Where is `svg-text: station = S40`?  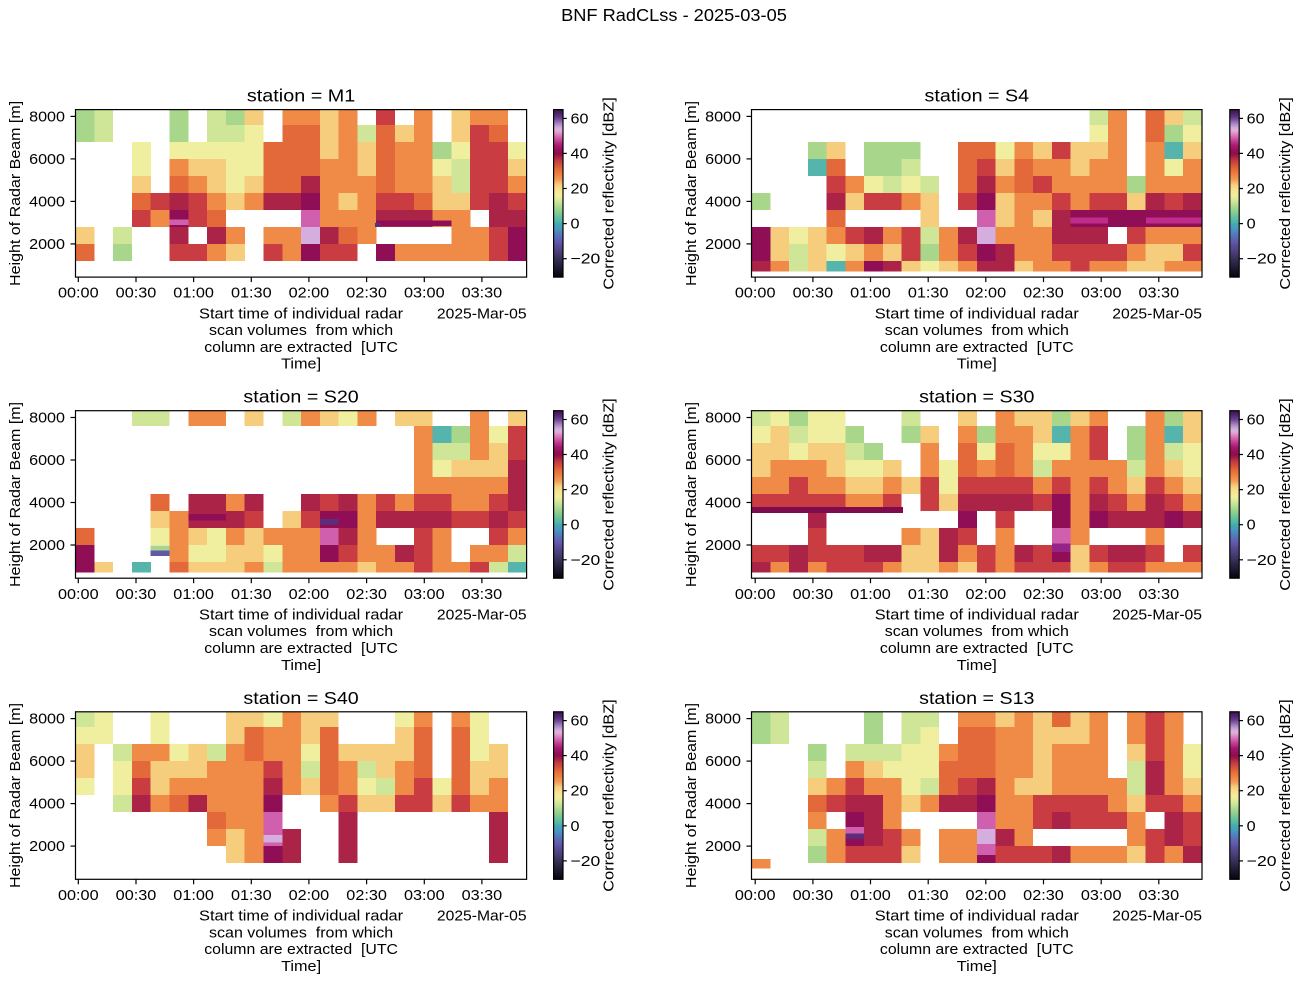
svg-text: station = S40 is located at coordinates (300, 698).